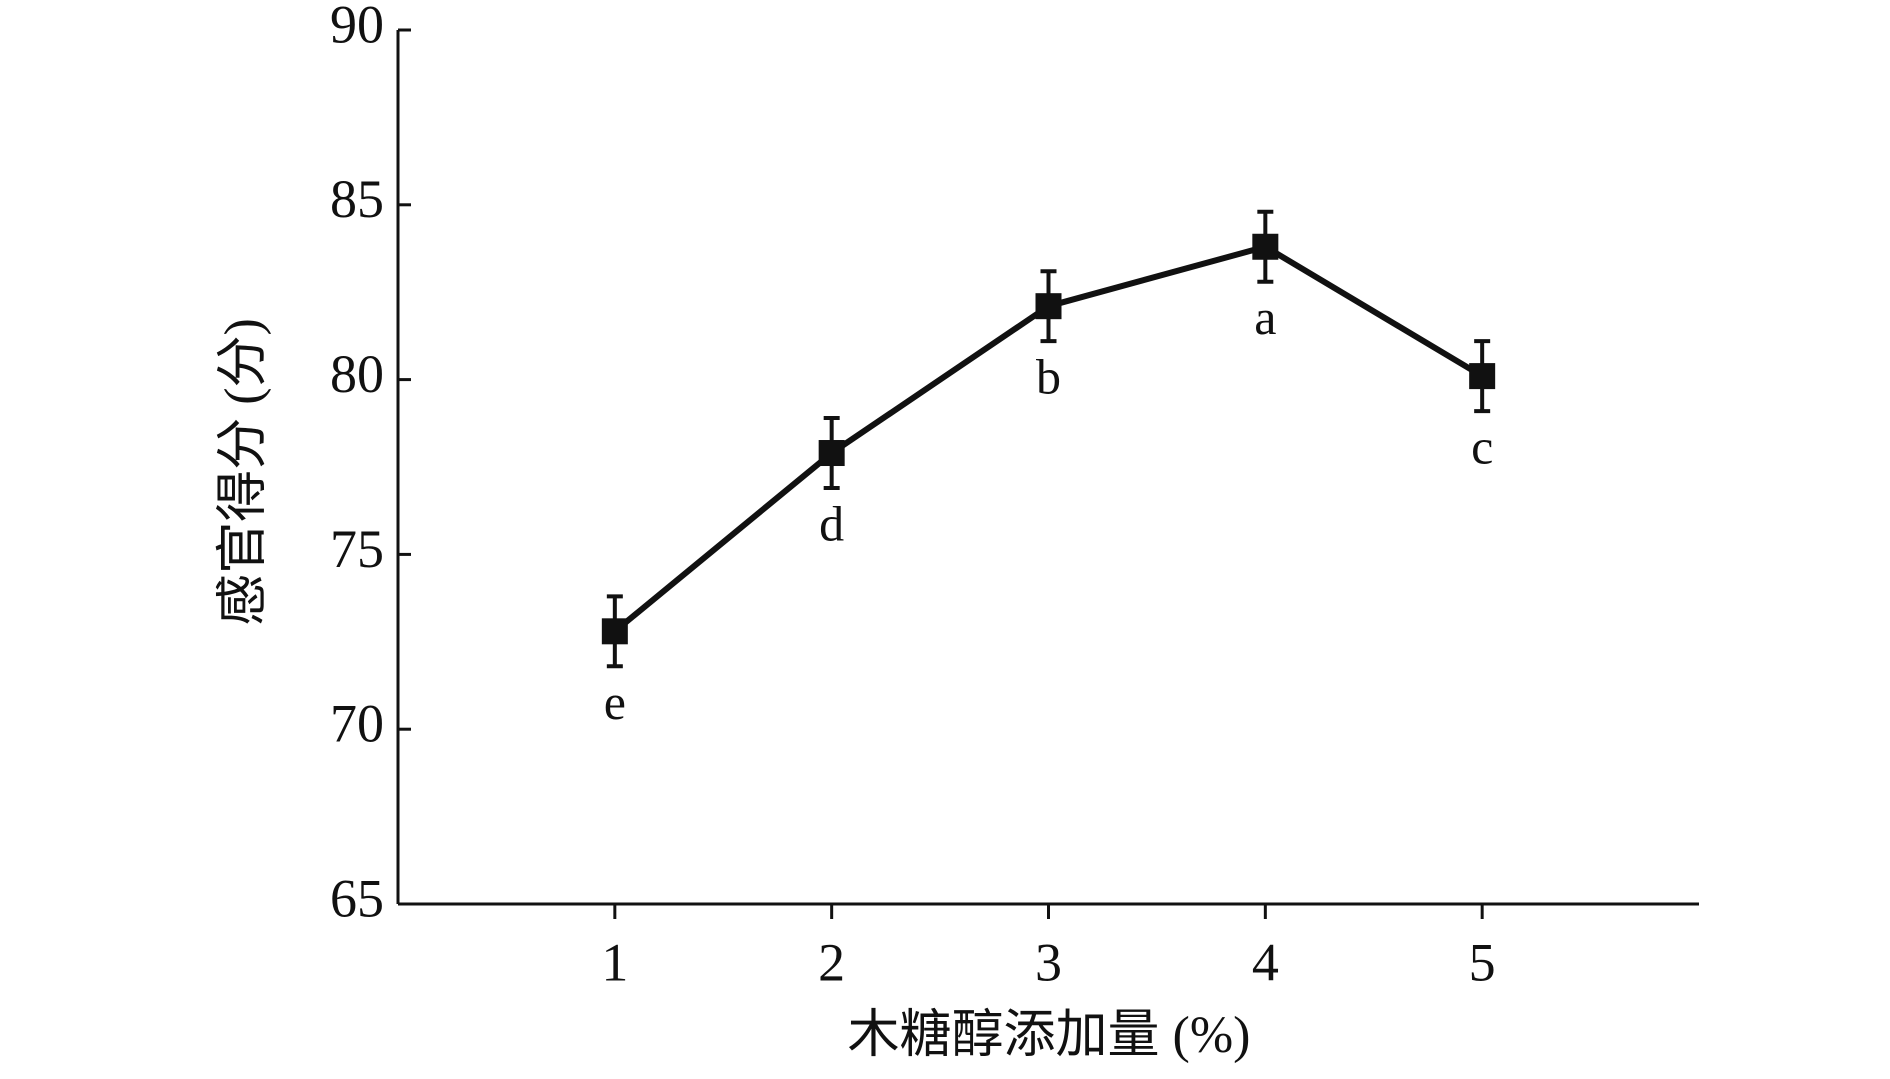 This screenshot has height=1079, width=1890. Describe the element at coordinates (614, 962) in the screenshot. I see `x-tick-label: 1` at that location.